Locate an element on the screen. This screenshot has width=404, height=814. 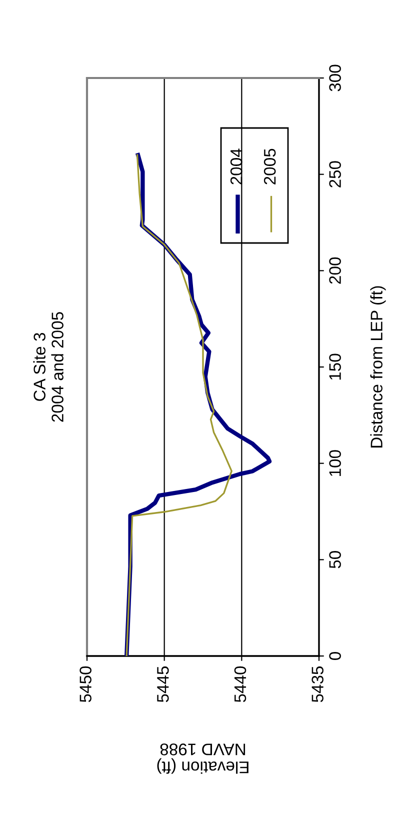
y-tick-label: 200 is located at coordinates (335, 270).